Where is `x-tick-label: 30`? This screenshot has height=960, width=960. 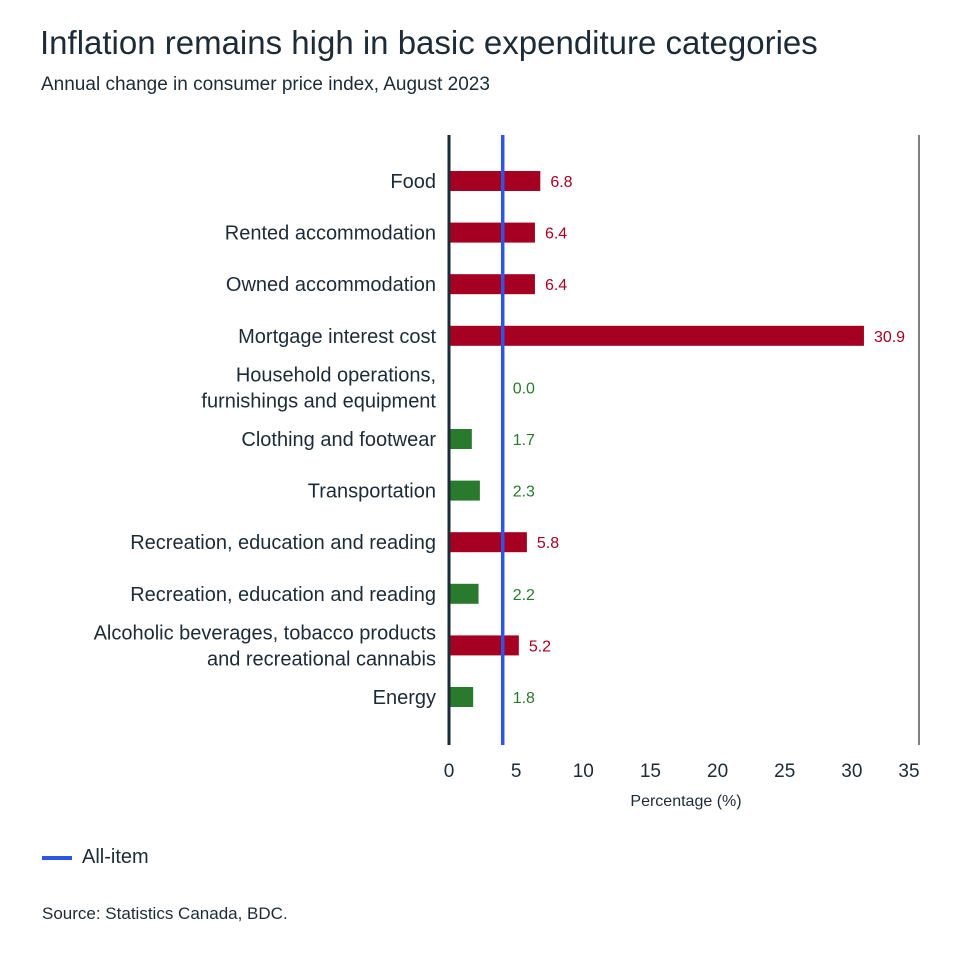 x-tick-label: 30 is located at coordinates (851, 771).